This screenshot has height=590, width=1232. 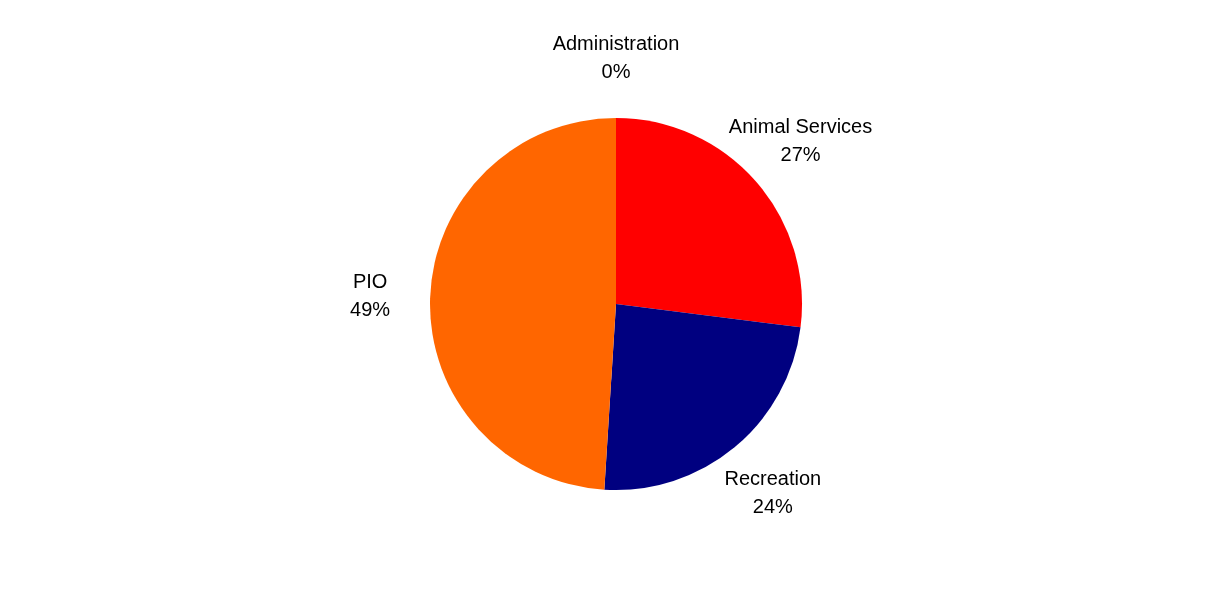 I want to click on data-label: 24%, so click(x=773, y=506).